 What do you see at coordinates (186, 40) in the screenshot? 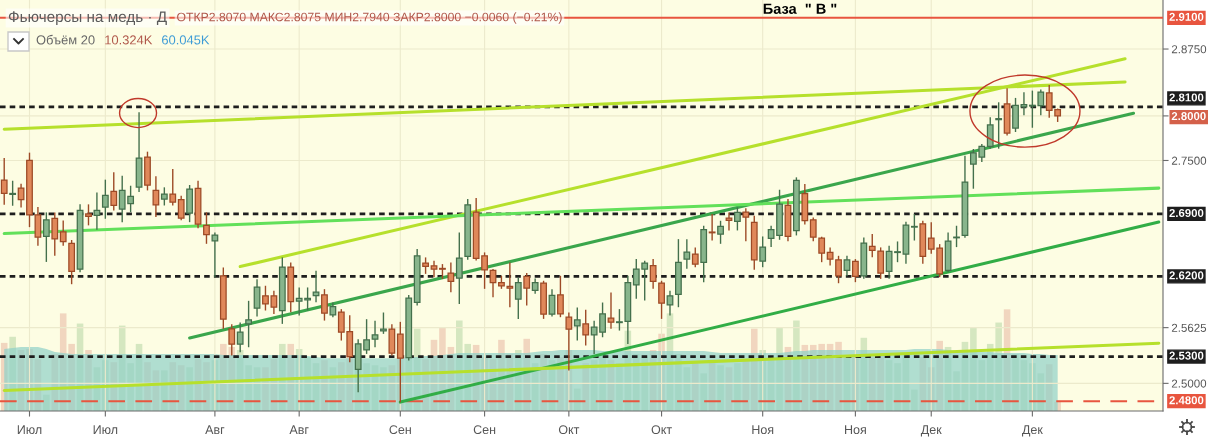
I see `annotation: 60.045K` at bounding box center [186, 40].